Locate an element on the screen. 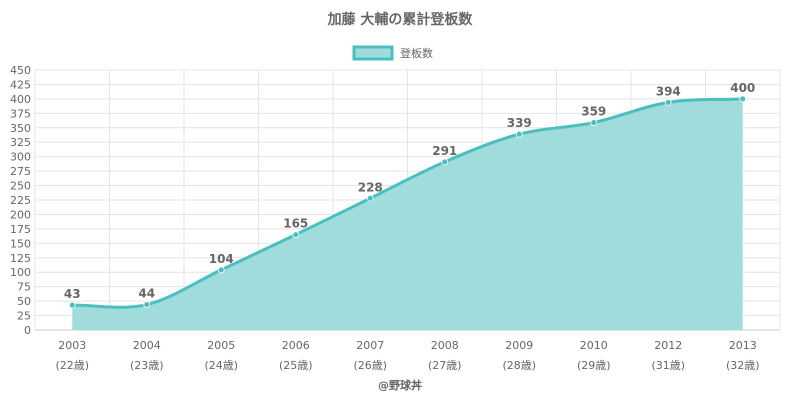 This screenshot has height=400, width=800. data-label: 394 is located at coordinates (668, 91).